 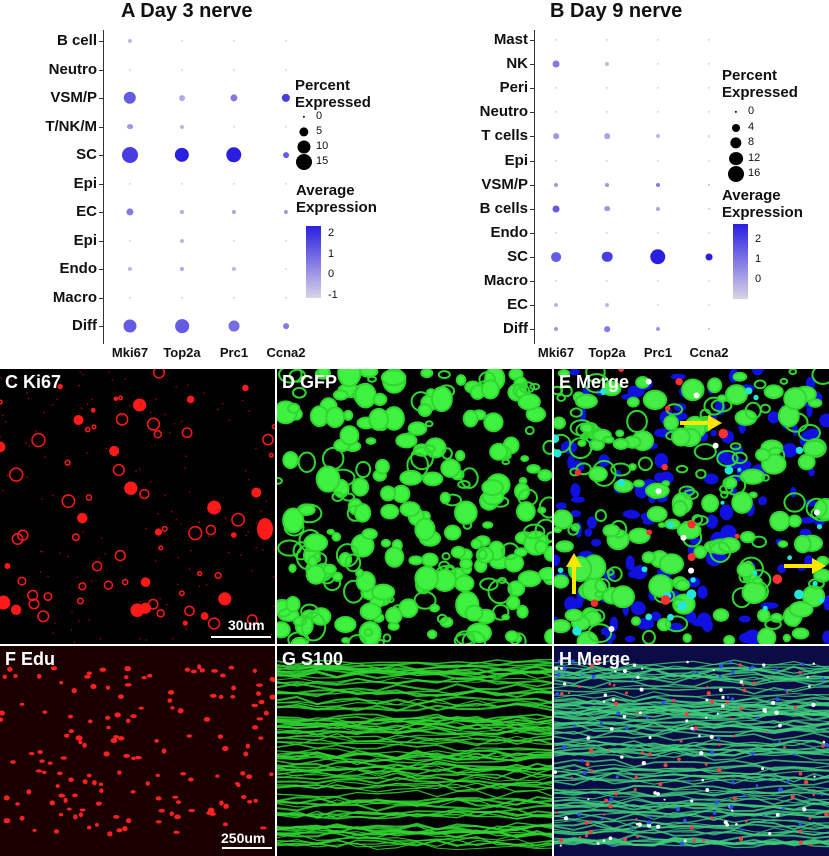 What do you see at coordinates (325, 190) in the screenshot?
I see `color-legend-title-line: Average` at bounding box center [325, 190].